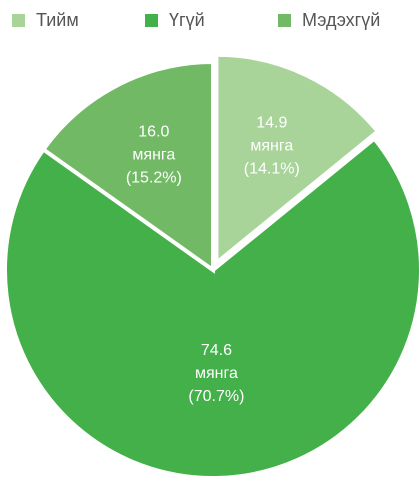  I want to click on legend-label: Мэдэхгүй, so click(341, 20).